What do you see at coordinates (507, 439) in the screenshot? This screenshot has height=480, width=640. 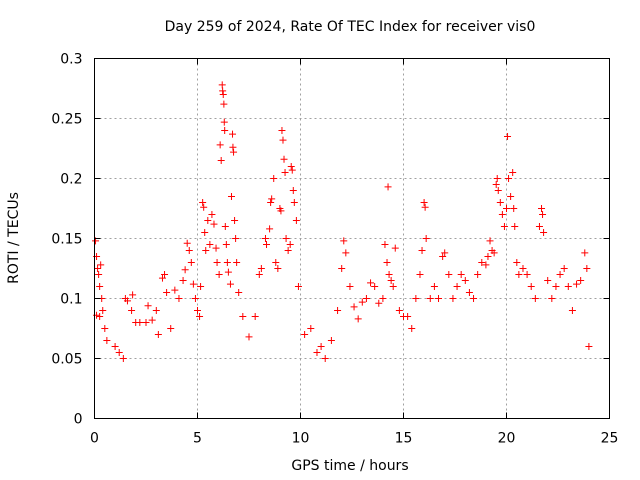 I see `x-tick-label: 20` at bounding box center [507, 439].